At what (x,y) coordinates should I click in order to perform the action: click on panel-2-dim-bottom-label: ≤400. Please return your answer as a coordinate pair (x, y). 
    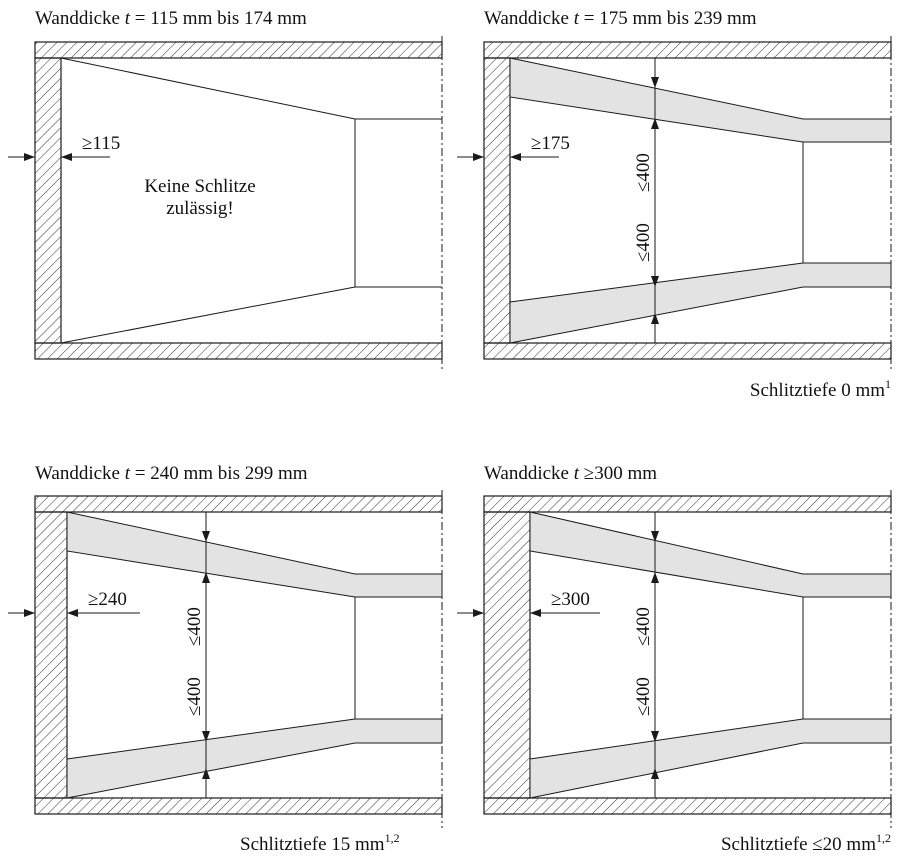
    Looking at the image, I should click on (643, 242).